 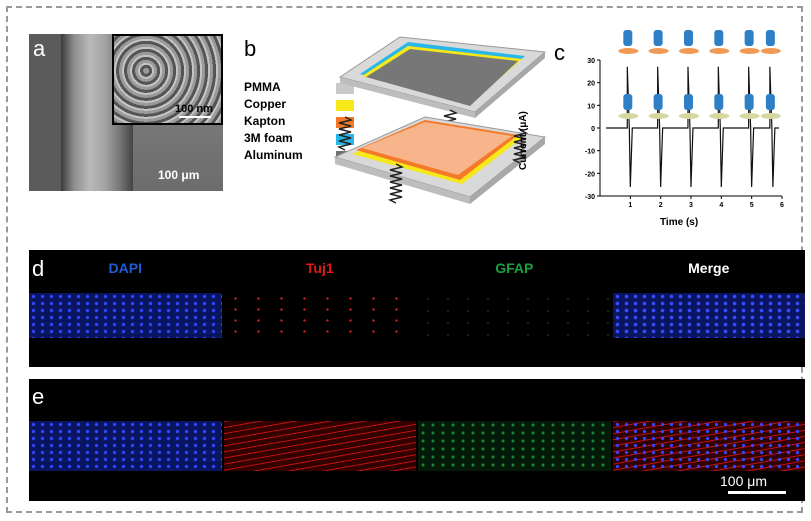 What do you see at coordinates (593, 129) in the screenshot?
I see `y-tick-label: 0` at bounding box center [593, 129].